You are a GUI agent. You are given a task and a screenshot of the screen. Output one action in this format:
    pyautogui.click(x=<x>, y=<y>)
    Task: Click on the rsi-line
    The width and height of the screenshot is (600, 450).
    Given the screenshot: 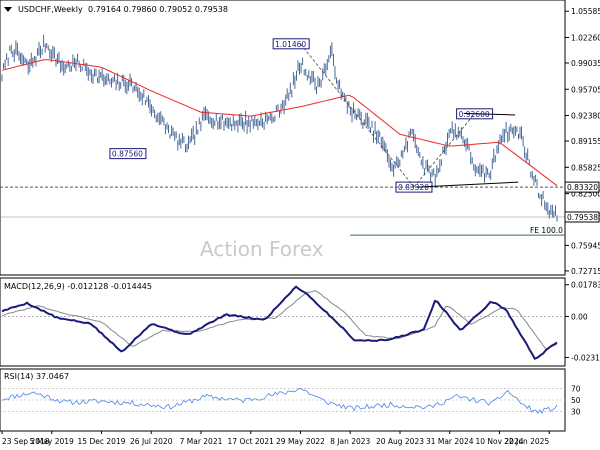 What is the action you would take?
    pyautogui.click(x=279, y=401)
    